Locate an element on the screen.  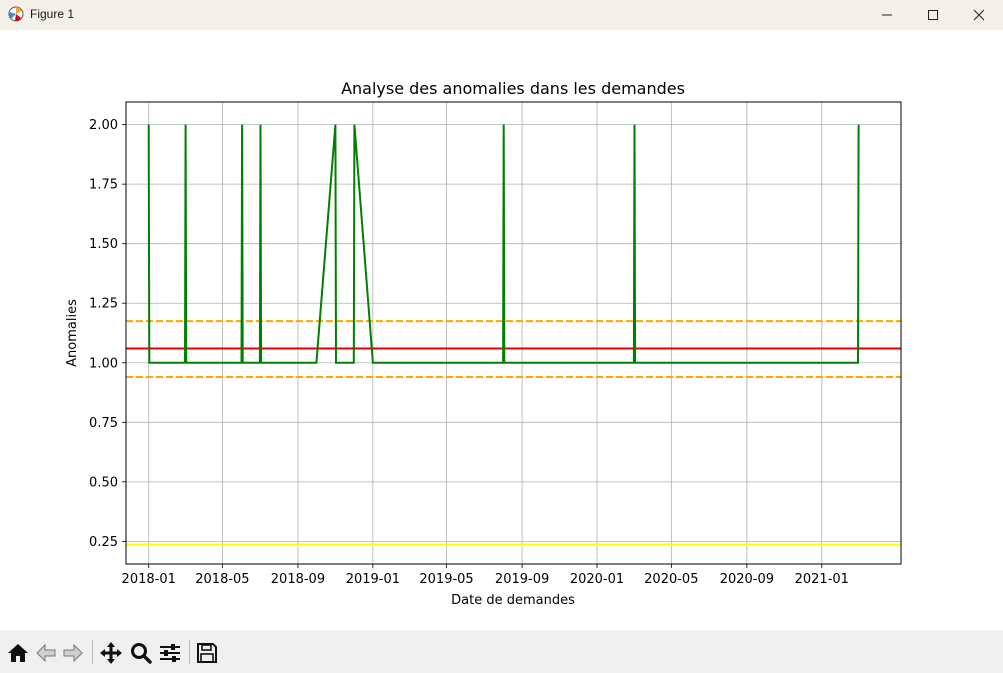
zoom-icon is located at coordinates (141, 653).